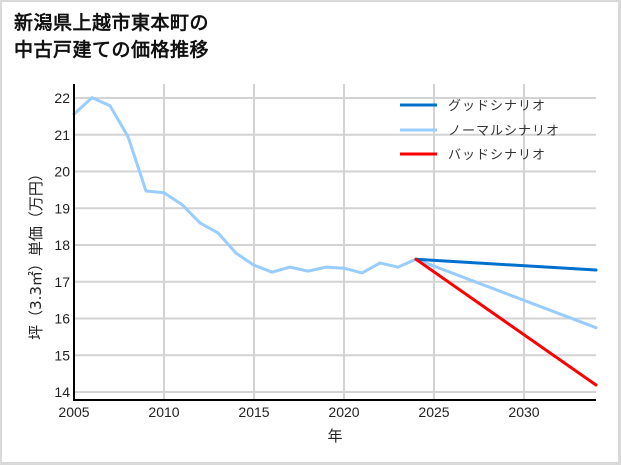 The height and width of the screenshot is (465, 621). I want to click on chart-title: 新潟県上越市東本町の 中古戸建ての価格推移, so click(111, 37).